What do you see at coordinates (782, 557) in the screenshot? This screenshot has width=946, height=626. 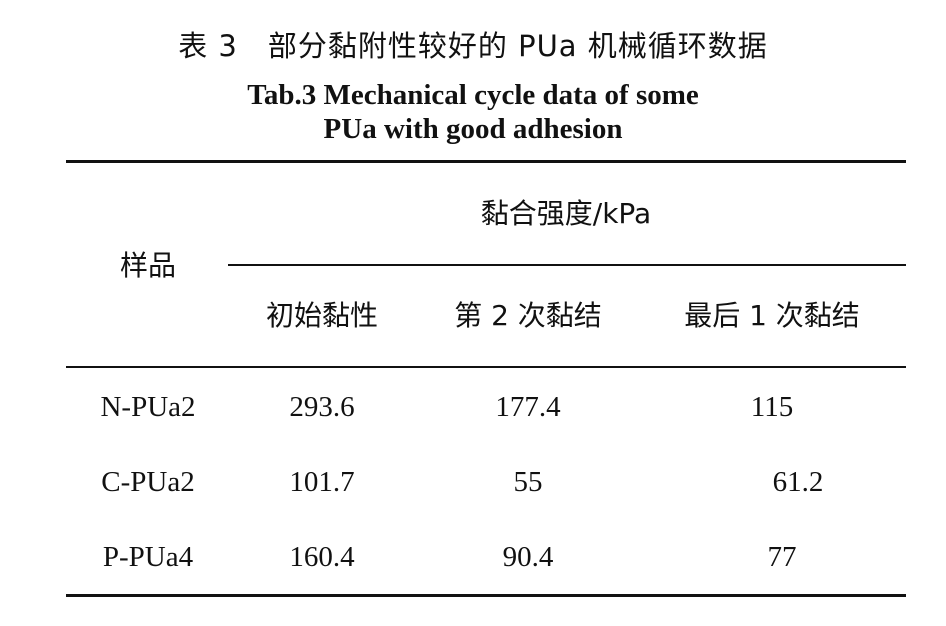 I see `cell-last-bond: 77` at bounding box center [782, 557].